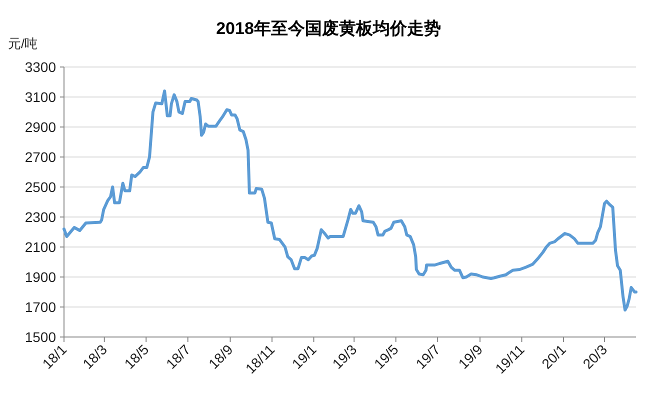 This screenshot has height=399, width=657. I want to click on y-tick-label: 3300, so click(40, 66).